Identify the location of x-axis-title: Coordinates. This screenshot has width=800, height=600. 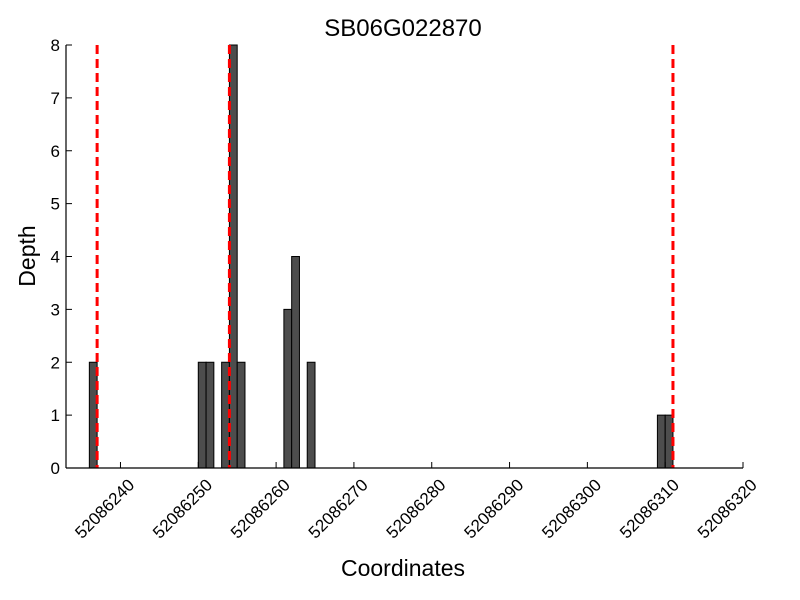
(403, 568).